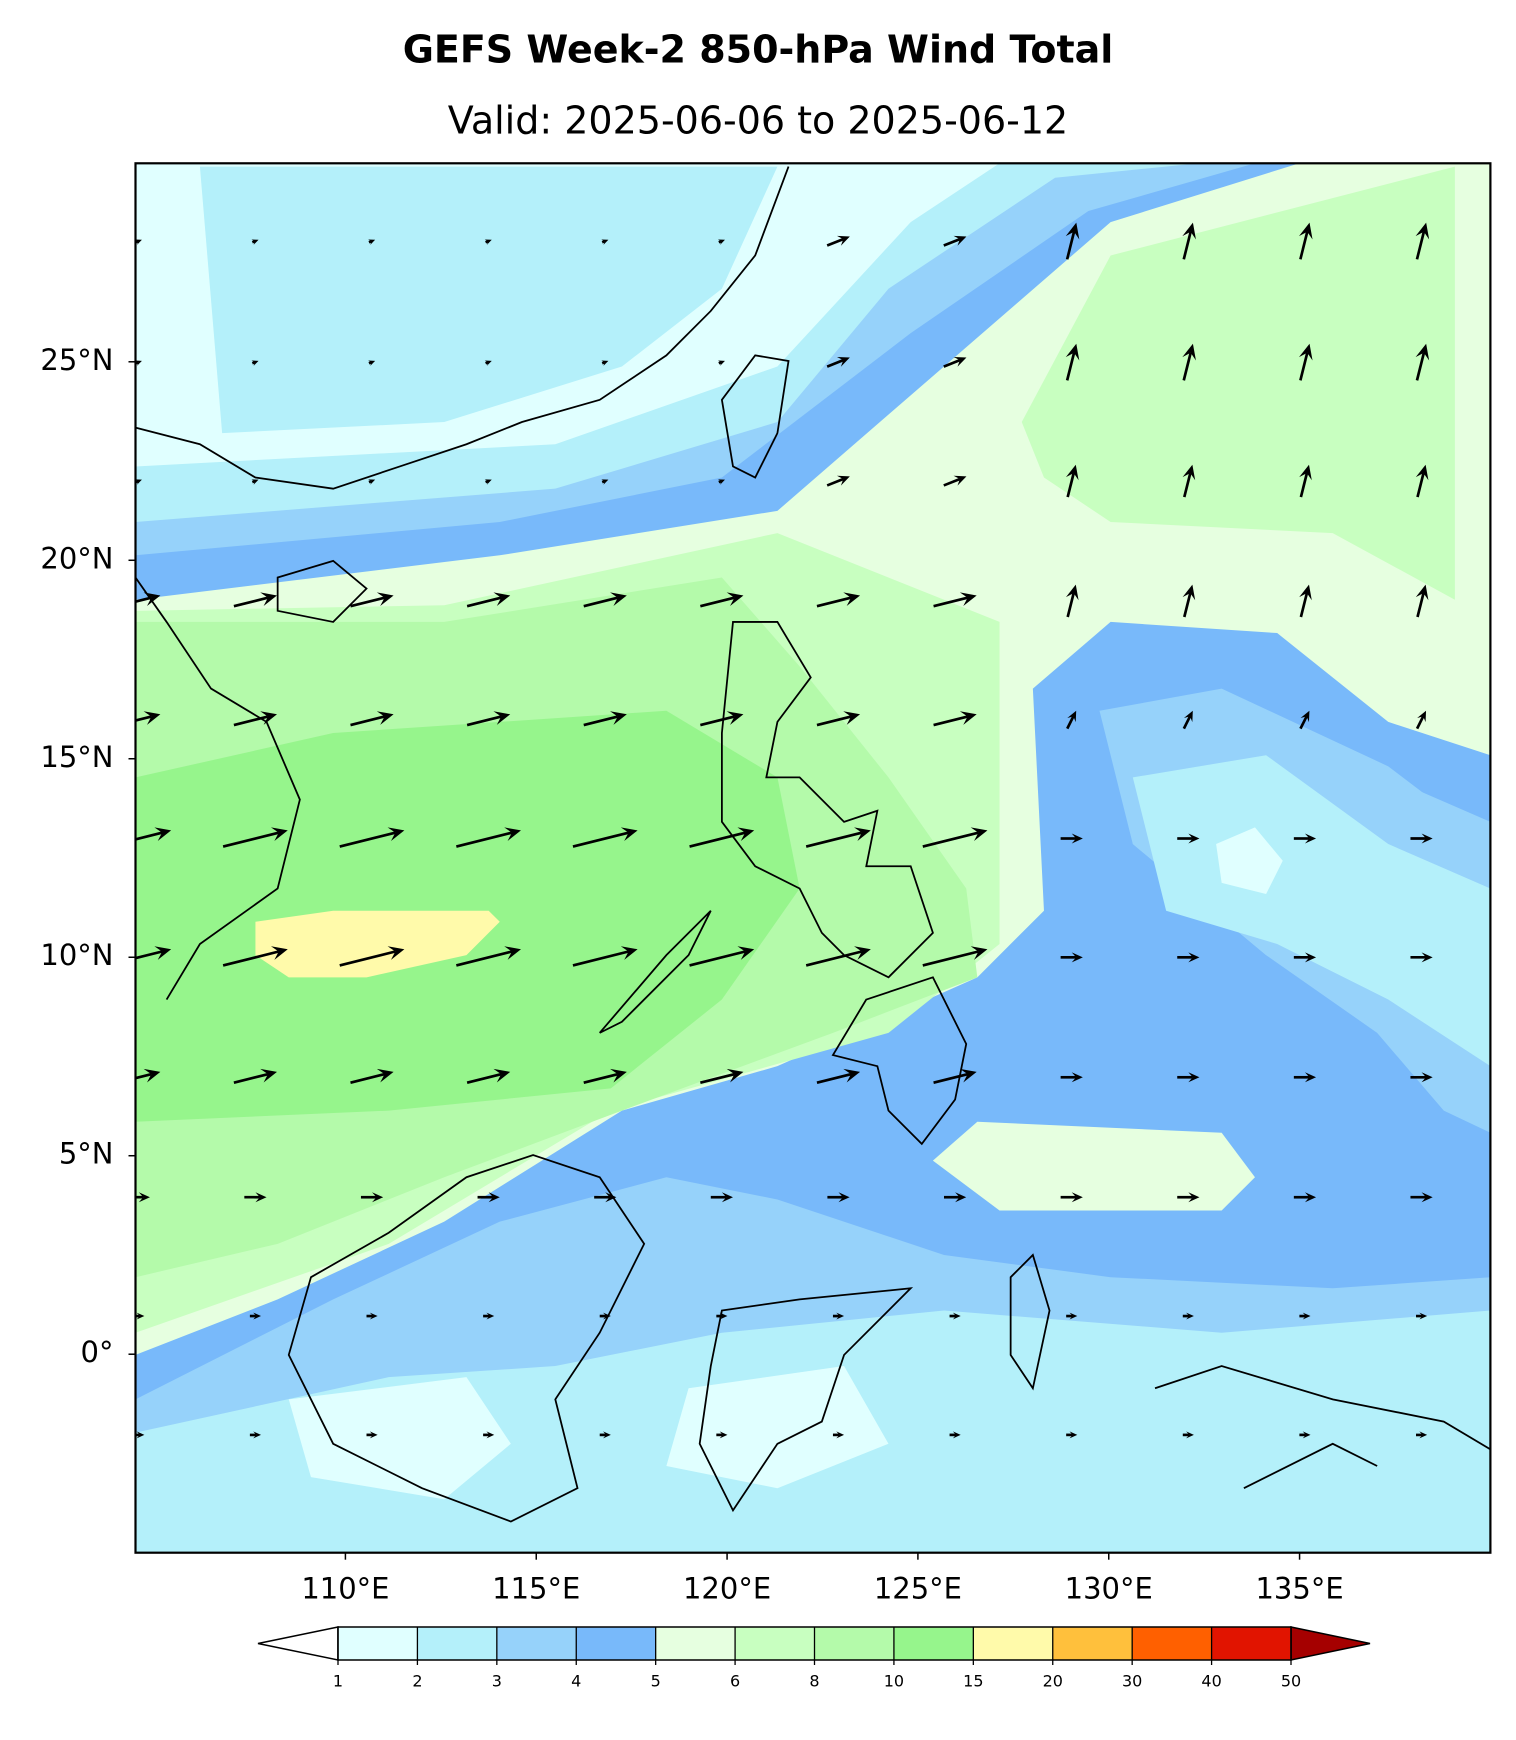 Image resolution: width=1516 pixels, height=1740 pixels. I want to click on colorbar-tick-label: 20, so click(1053, 1681).